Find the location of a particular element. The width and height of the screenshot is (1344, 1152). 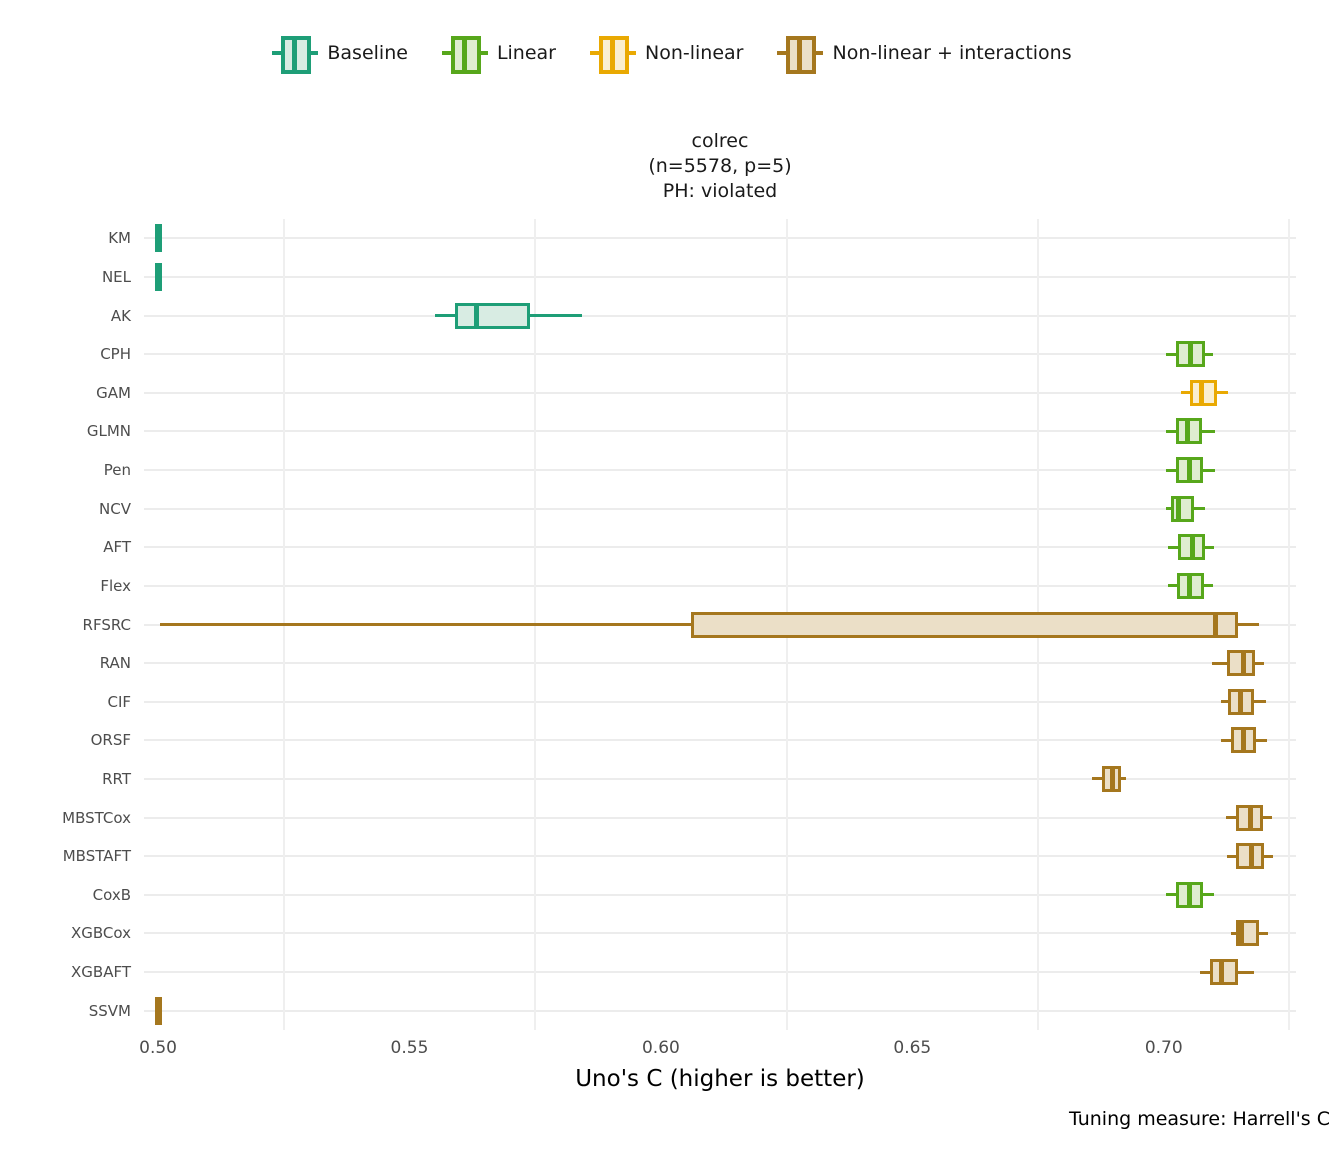

x-axis-tick-label: 0.70 is located at coordinates (1163, 1048).